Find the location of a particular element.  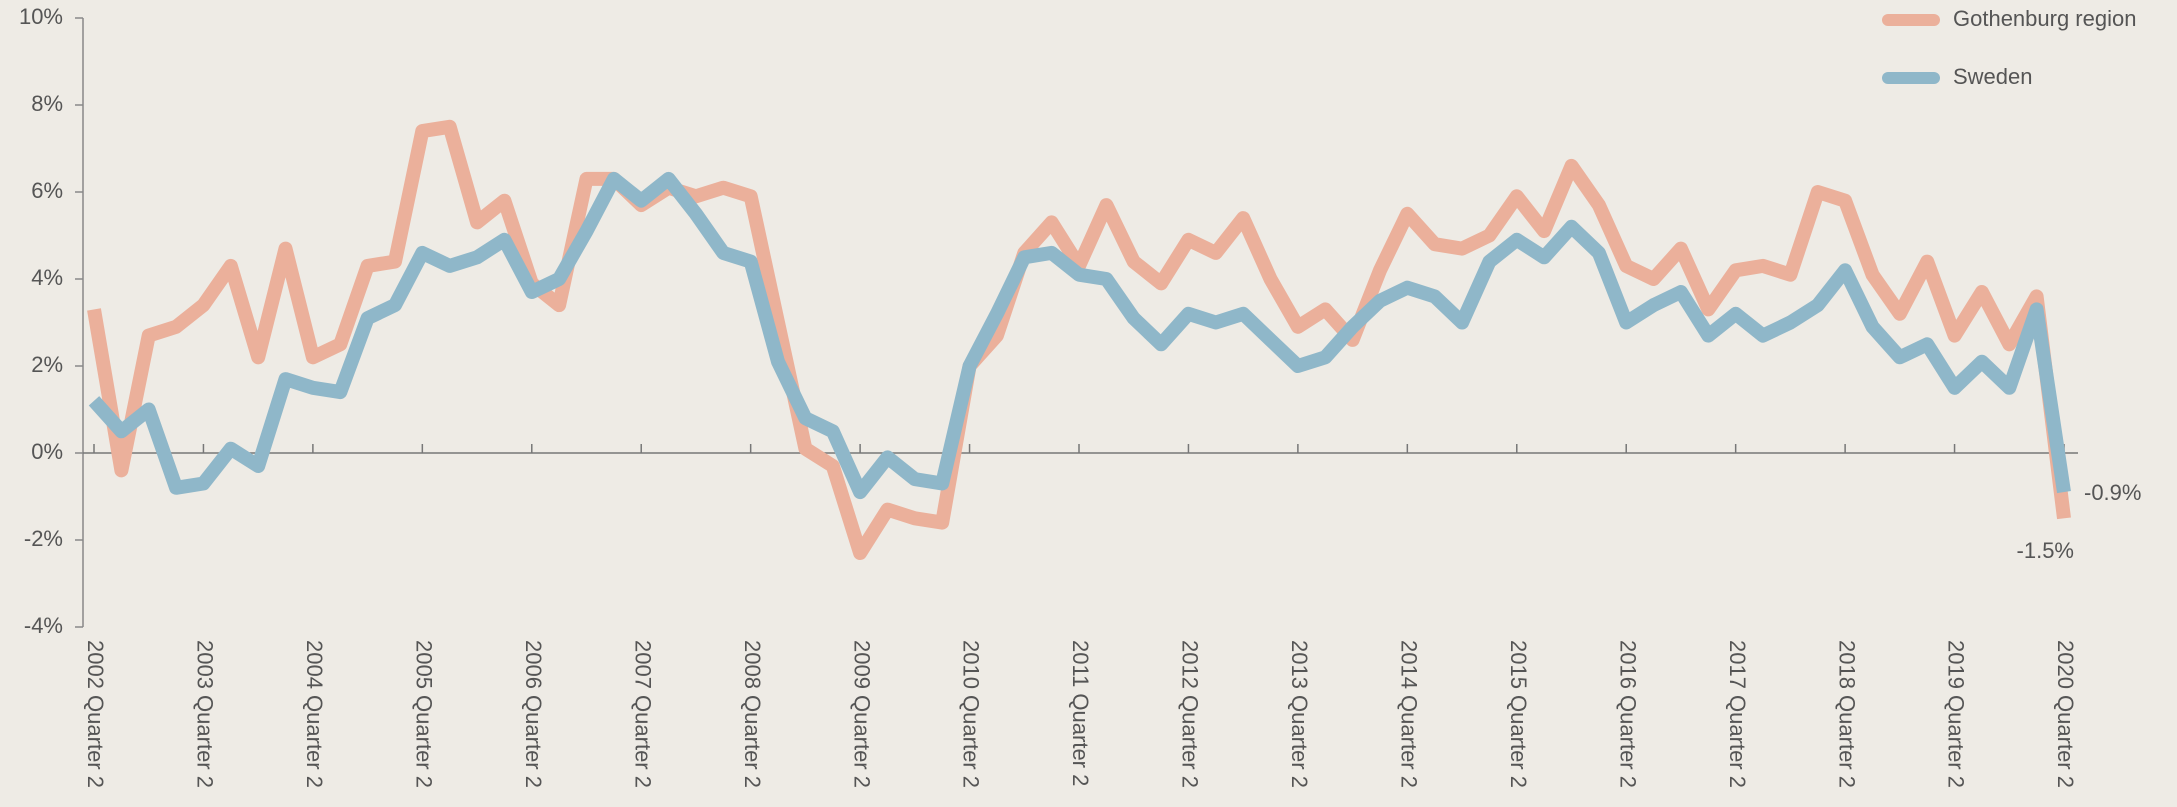

y-tick-label: 10% is located at coordinates (41, 16).